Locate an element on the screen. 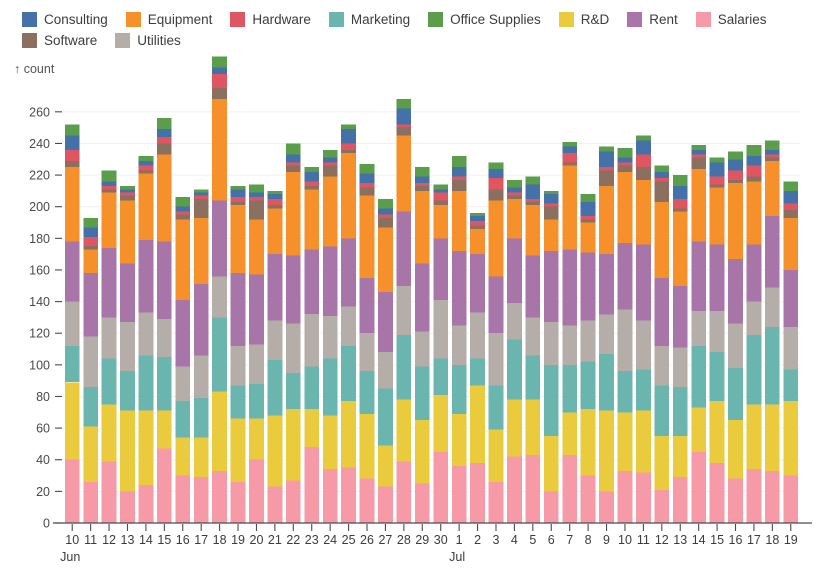 This screenshot has height=577, width=824. legend-item-hardware: Hardware is located at coordinates (270, 19).